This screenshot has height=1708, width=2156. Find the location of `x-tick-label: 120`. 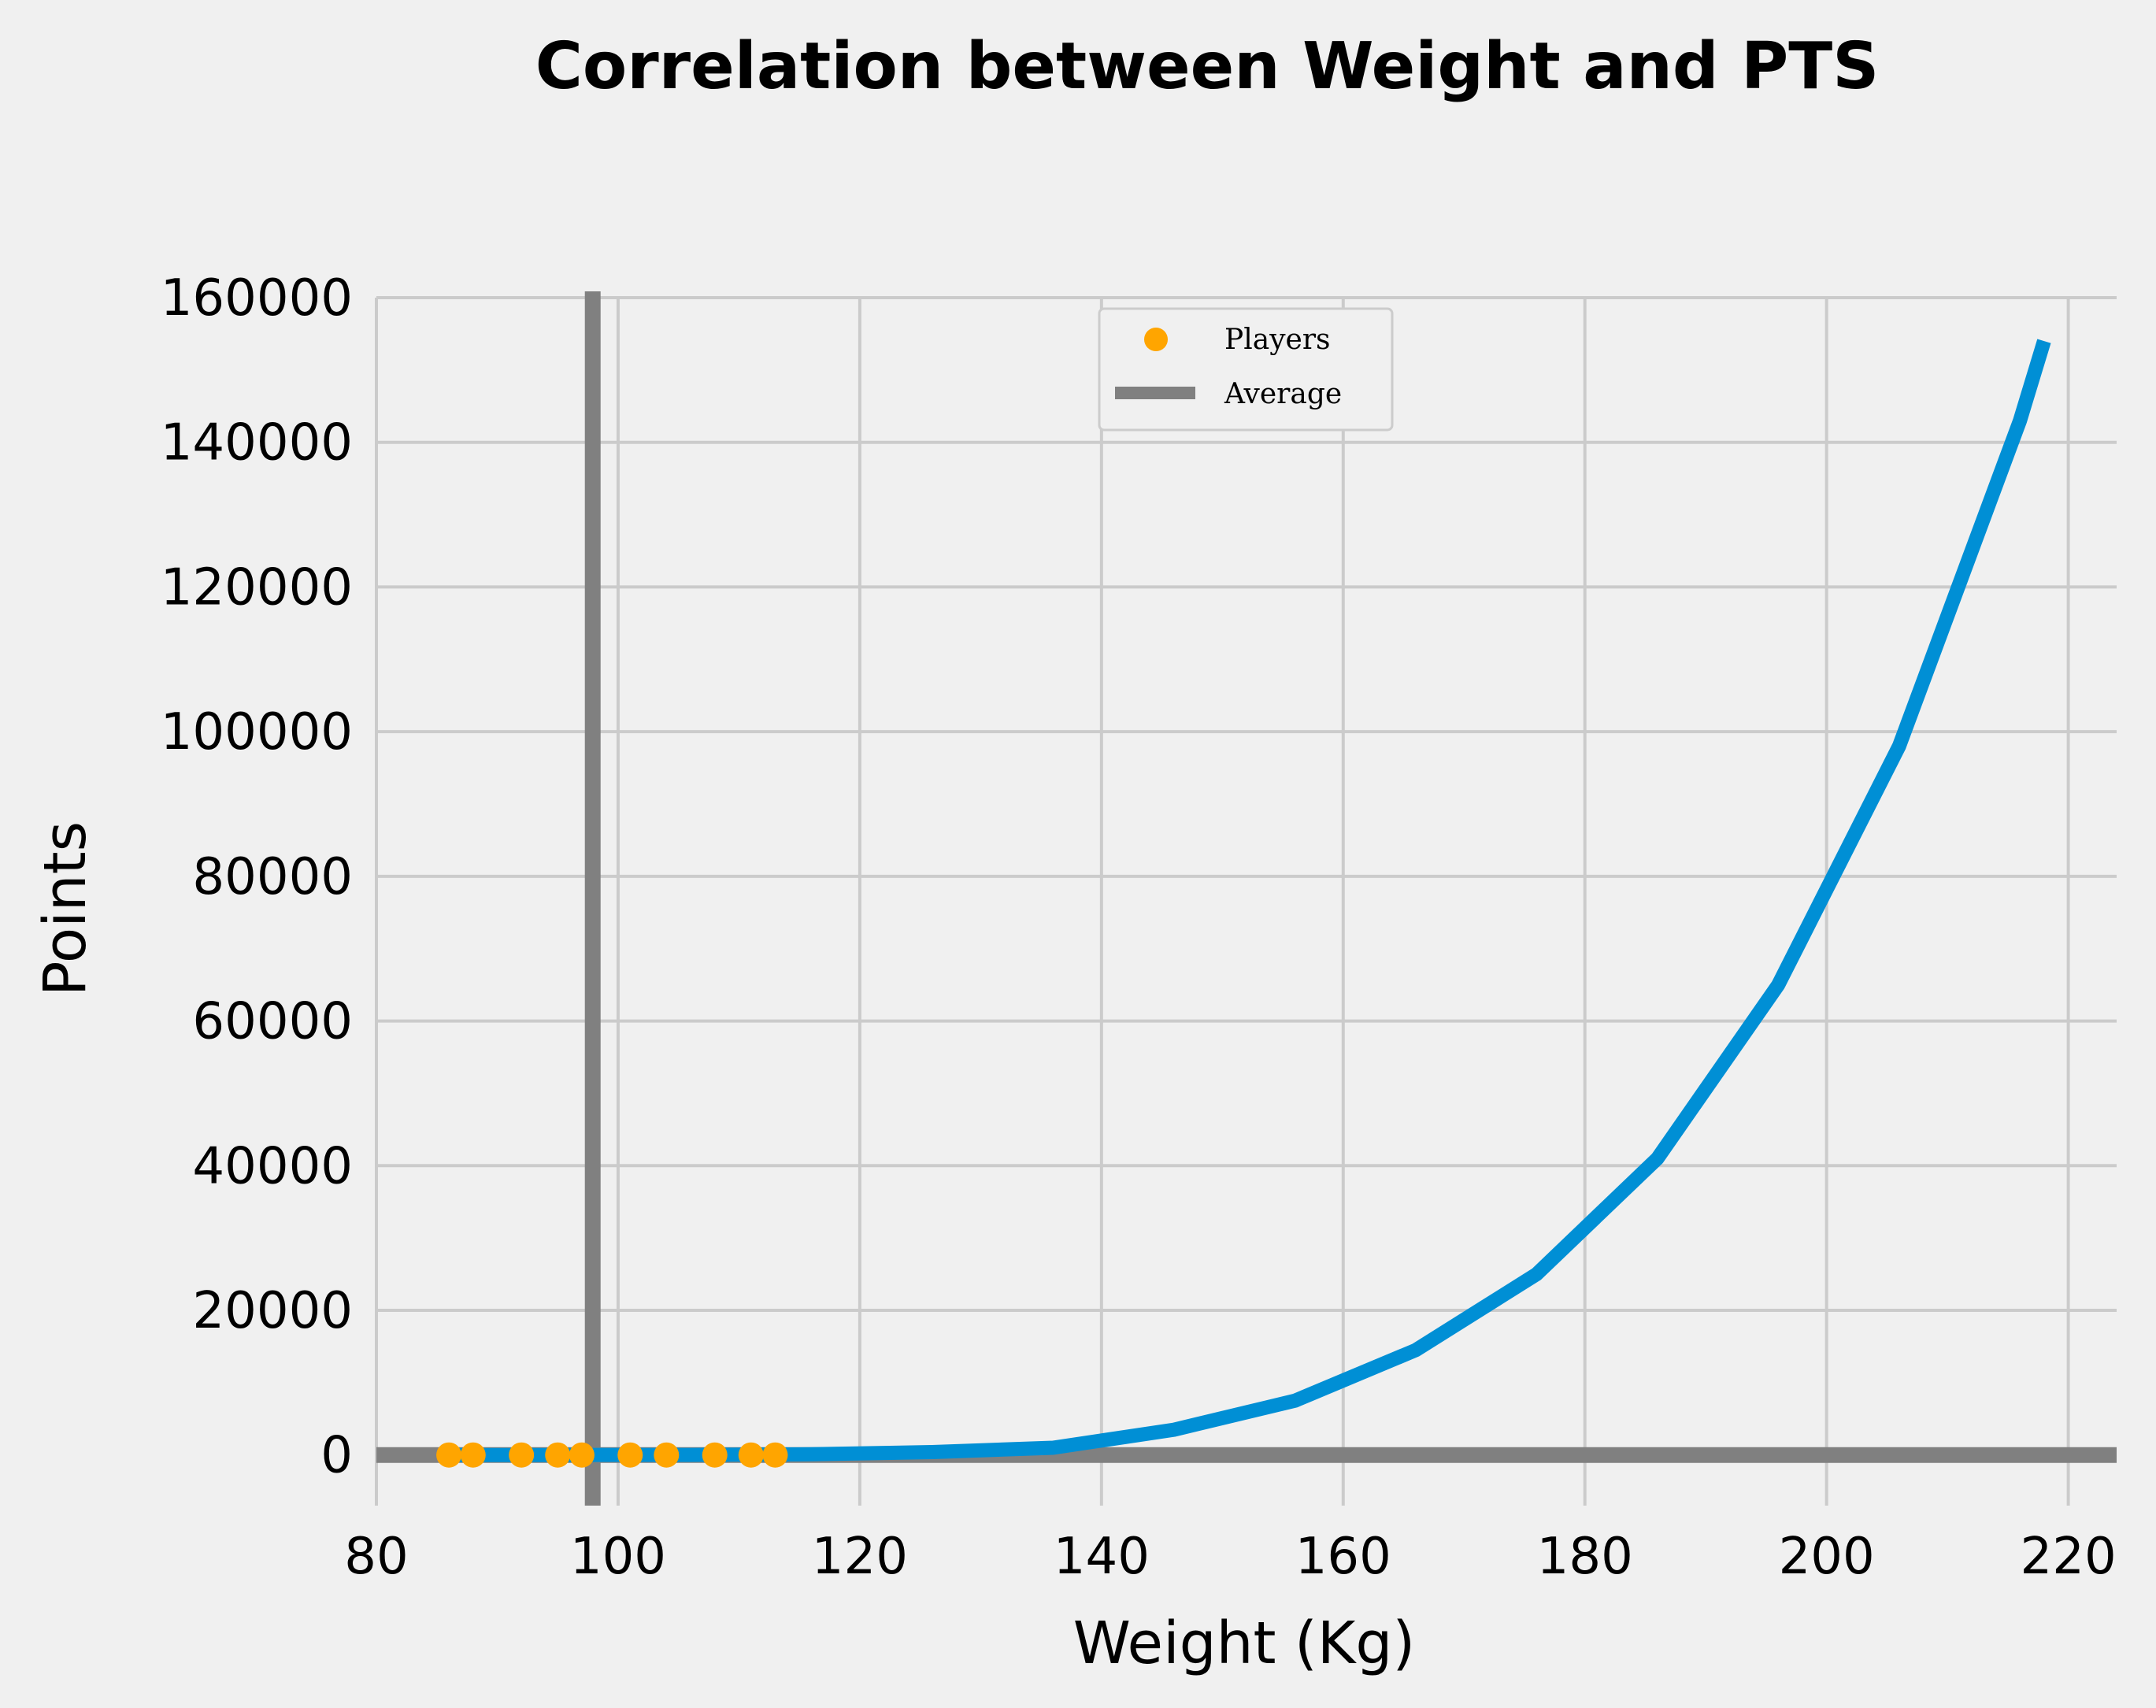

x-tick-label: 120 is located at coordinates (860, 1557).